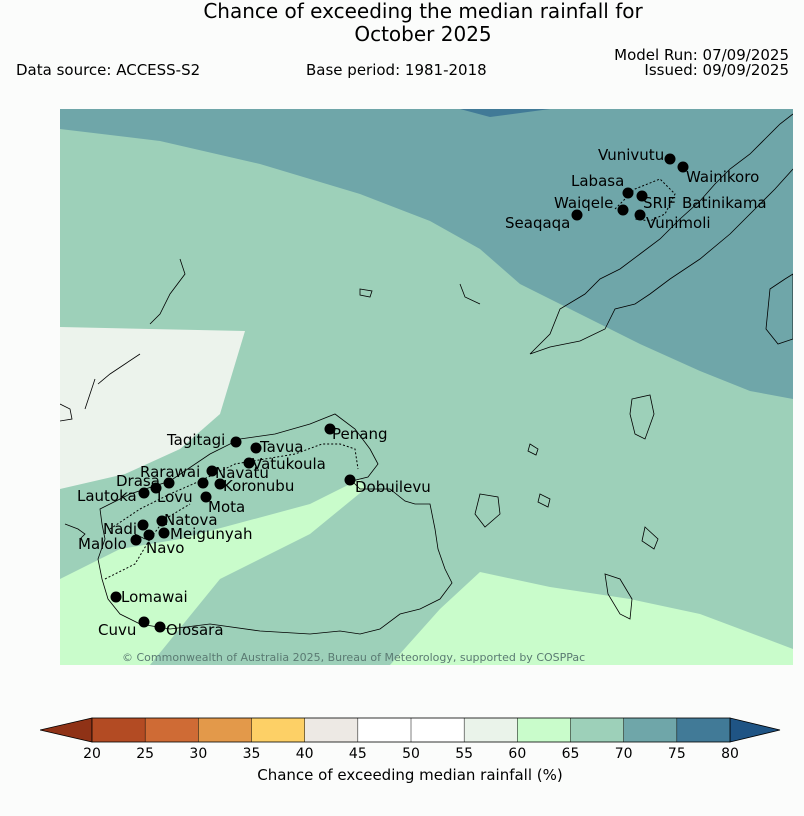 This screenshot has width=804, height=816. Describe the element at coordinates (350, 480) in the screenshot. I see `station-dot-dobuilevu` at that location.